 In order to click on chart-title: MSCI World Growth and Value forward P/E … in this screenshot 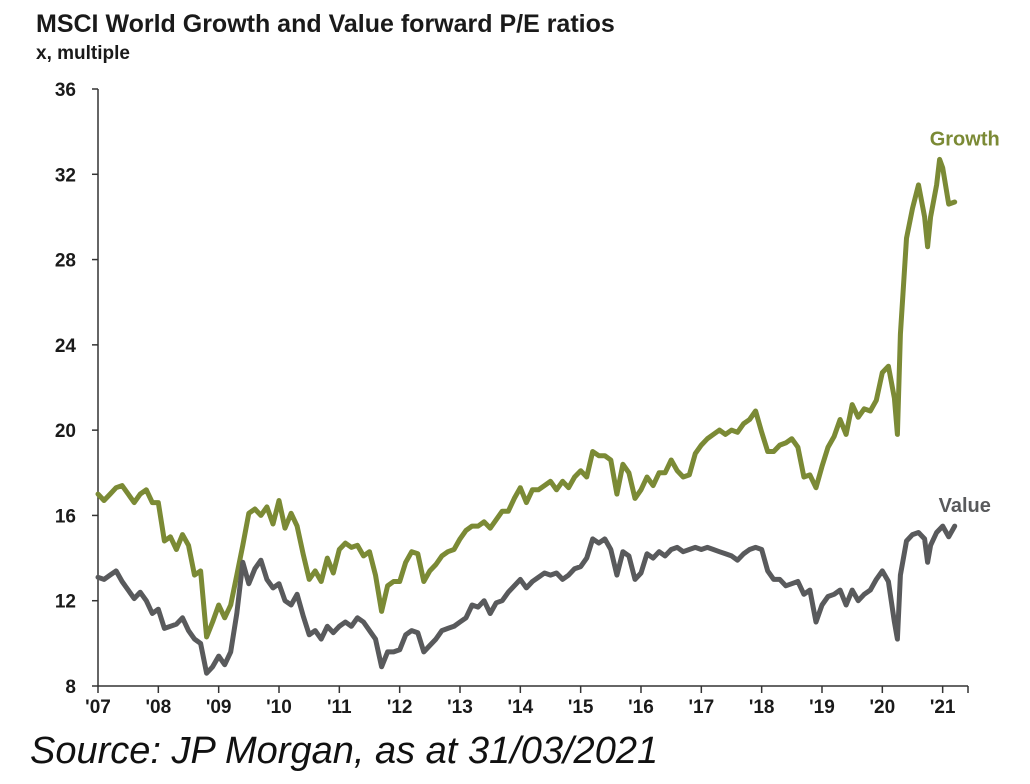, I will do `click(325, 24)`.